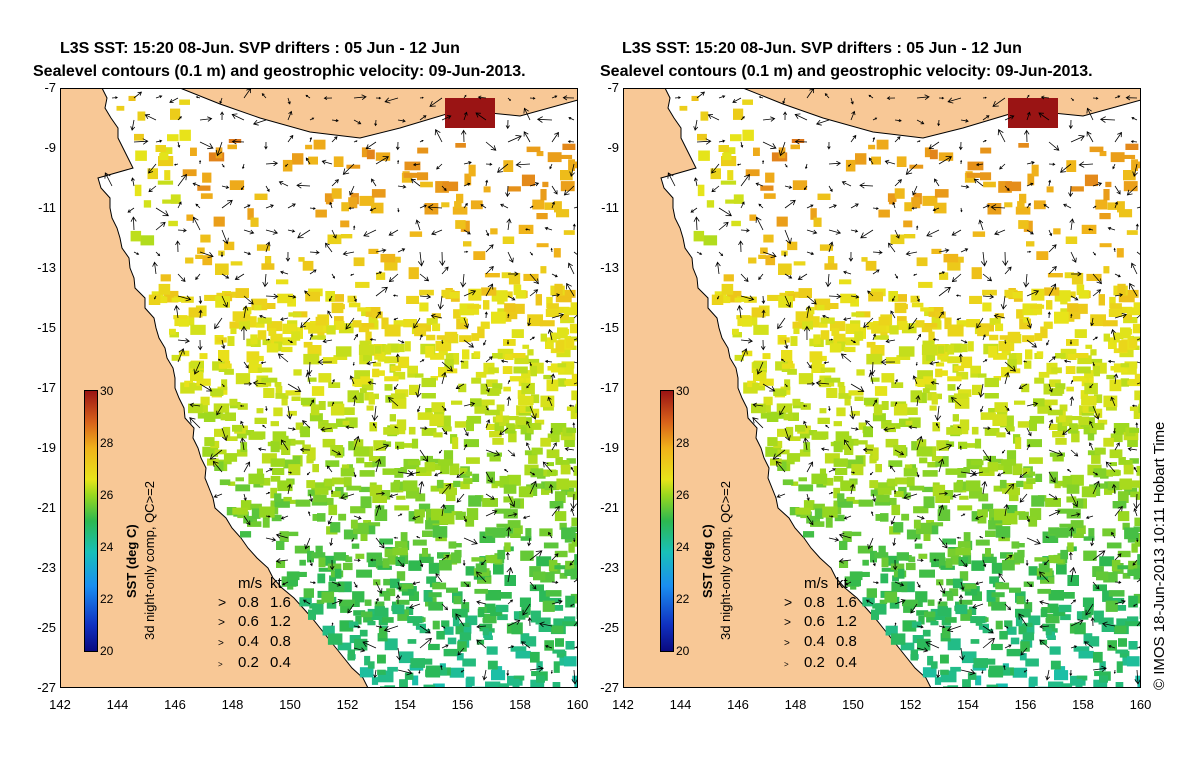  I want to click on colorbar-subtitle-left: 3d night-only comp, QC>=2, so click(149, 560).